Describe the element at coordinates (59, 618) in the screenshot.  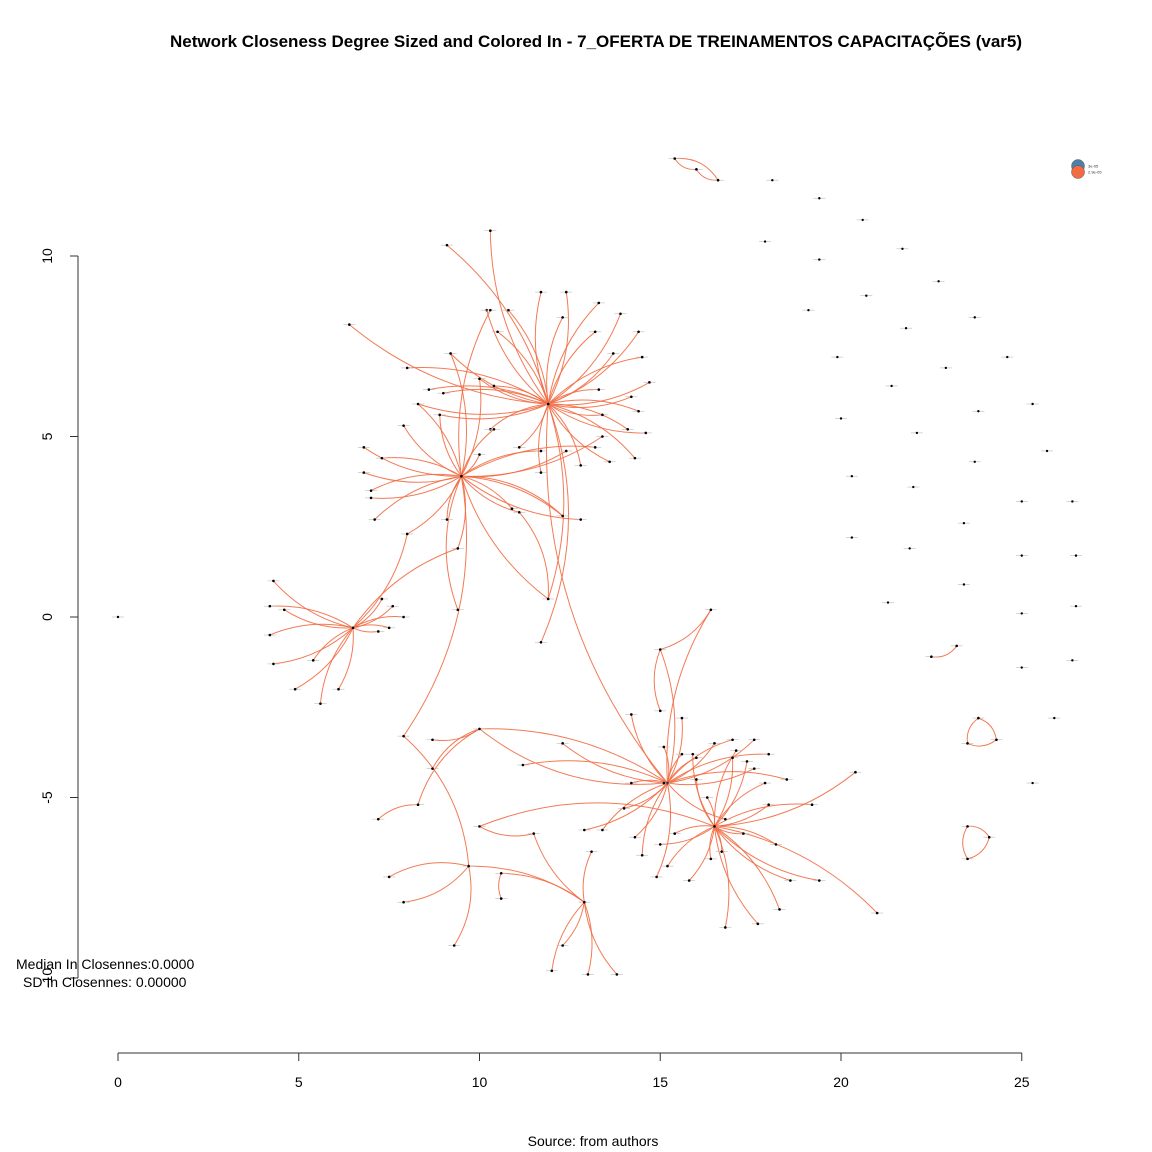
I see `y-axis: -10 -5 0 5 10` at that location.